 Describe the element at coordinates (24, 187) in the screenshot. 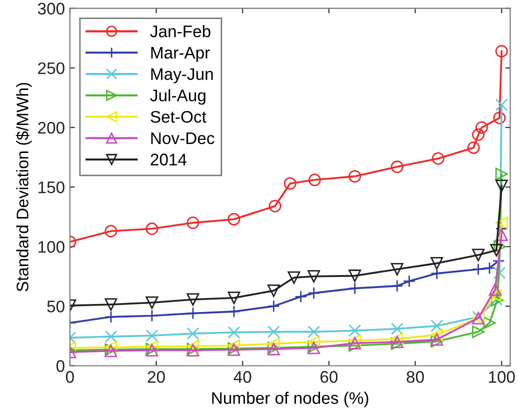

I see `y-axis-title: Standard Deviation ($/MWh)` at that location.